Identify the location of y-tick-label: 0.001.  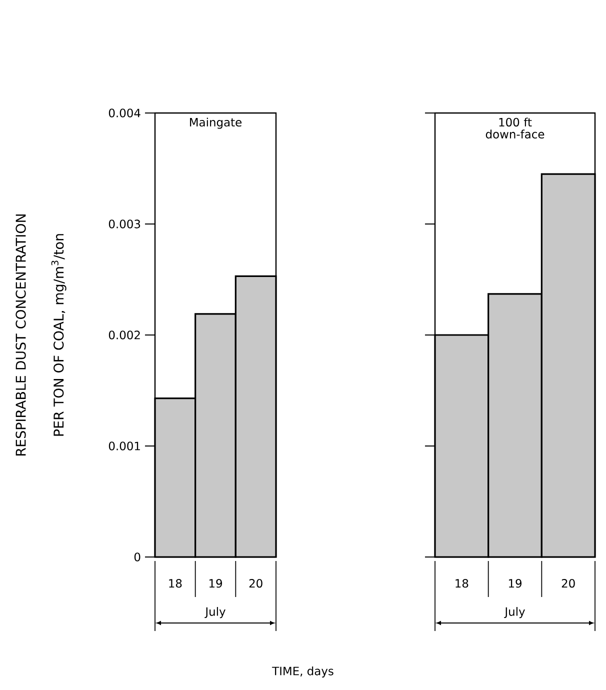
(124, 446).